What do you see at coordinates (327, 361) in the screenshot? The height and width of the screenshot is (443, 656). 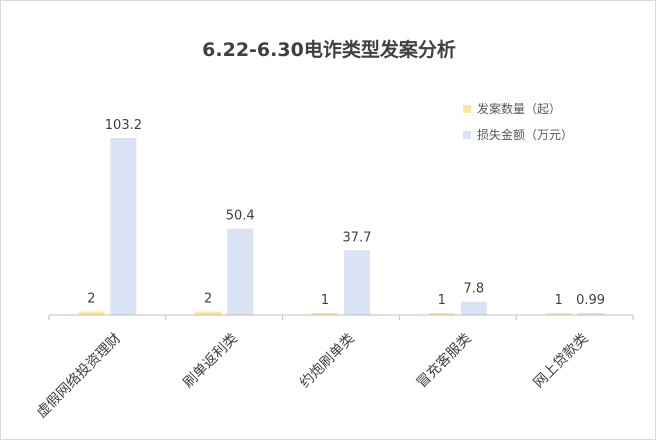 I see `category-label-2: 约炮刷单类` at bounding box center [327, 361].